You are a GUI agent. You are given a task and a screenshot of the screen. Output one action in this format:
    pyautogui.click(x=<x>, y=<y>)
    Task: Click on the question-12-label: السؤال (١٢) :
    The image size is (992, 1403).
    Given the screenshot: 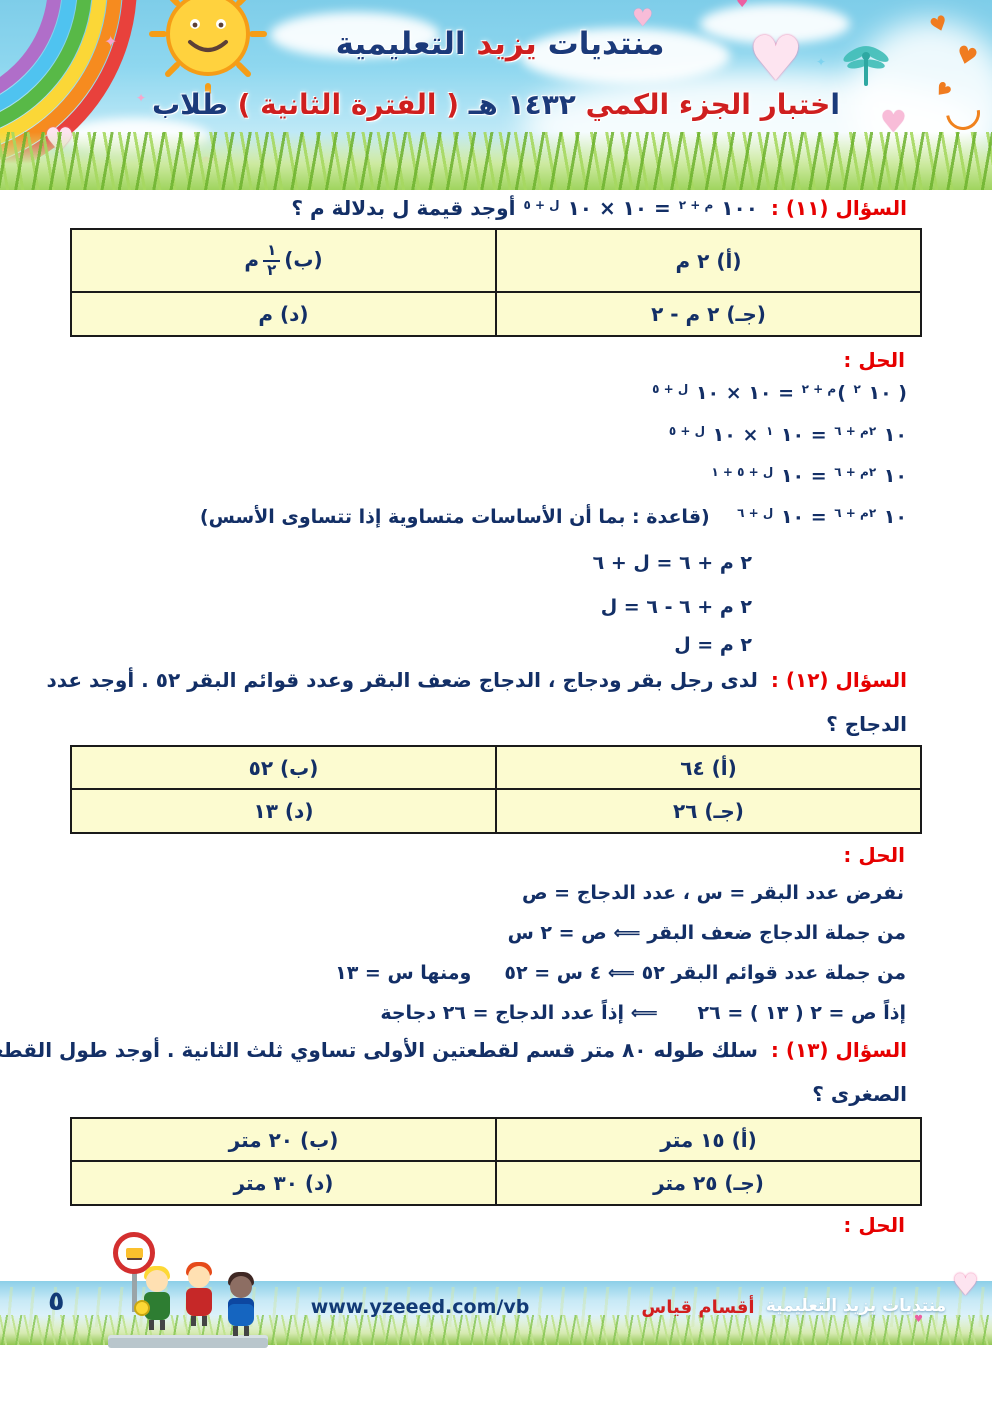 What is the action you would take?
    pyautogui.click(x=838, y=680)
    